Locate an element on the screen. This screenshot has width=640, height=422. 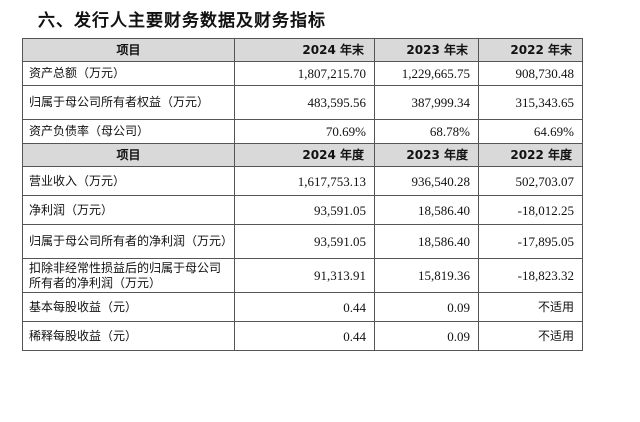
cell-2022: 64.69% is located at coordinates (530, 131).